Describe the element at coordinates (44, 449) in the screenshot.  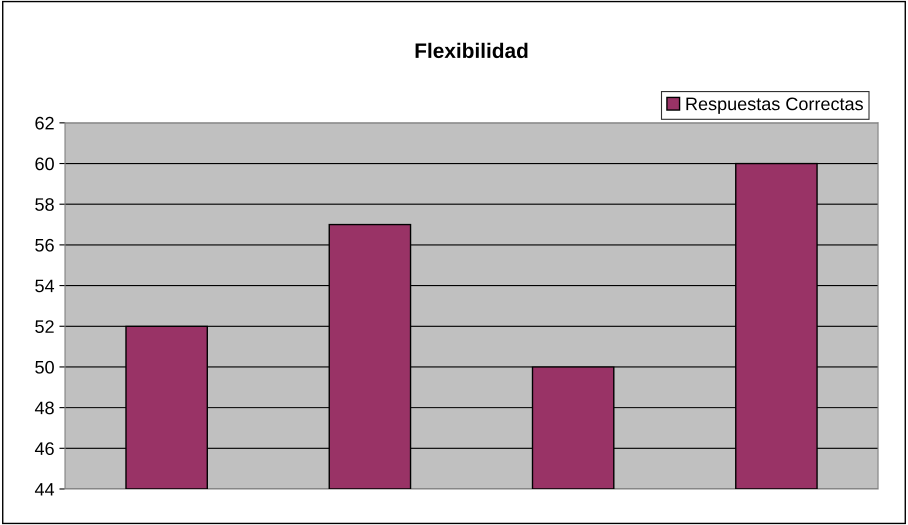
I see `y-tick-label: 46` at that location.